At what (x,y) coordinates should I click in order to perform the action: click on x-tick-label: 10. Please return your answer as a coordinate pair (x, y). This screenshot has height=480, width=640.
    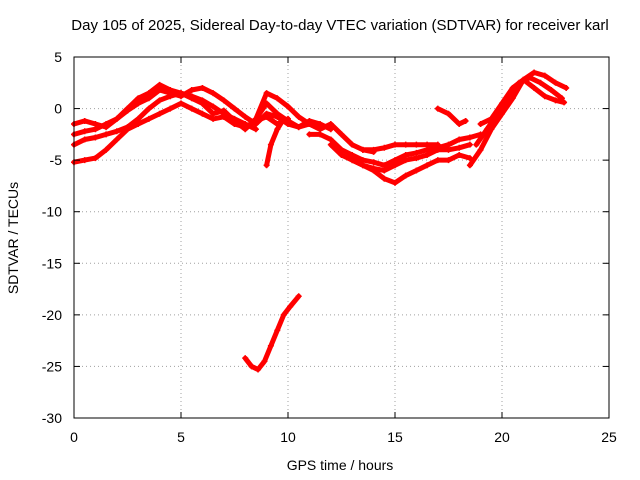
    Looking at the image, I should click on (288, 437).